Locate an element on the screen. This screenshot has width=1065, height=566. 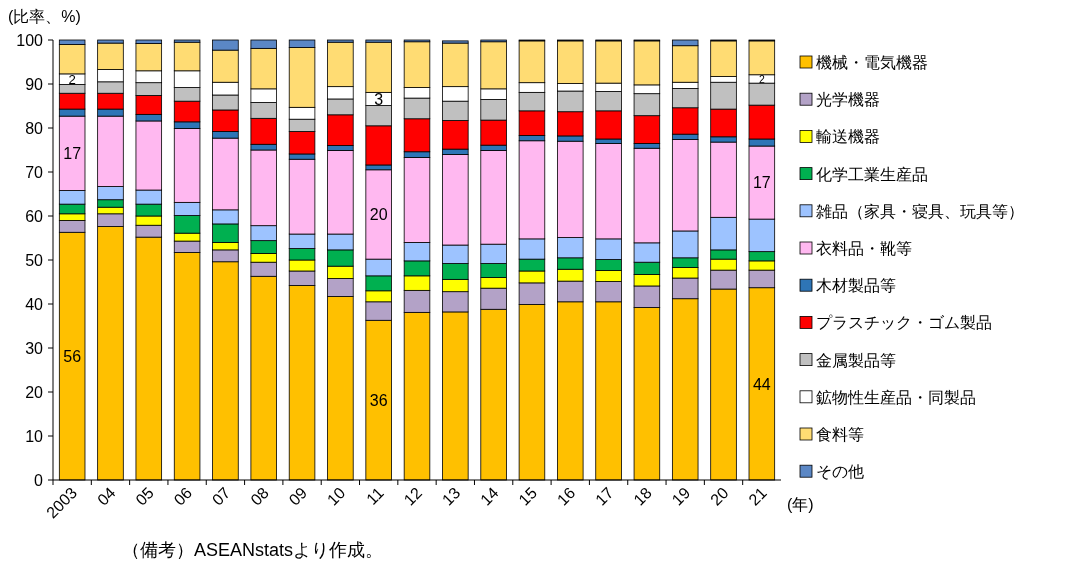
legend-label: 金属製品等 is located at coordinates (856, 360).